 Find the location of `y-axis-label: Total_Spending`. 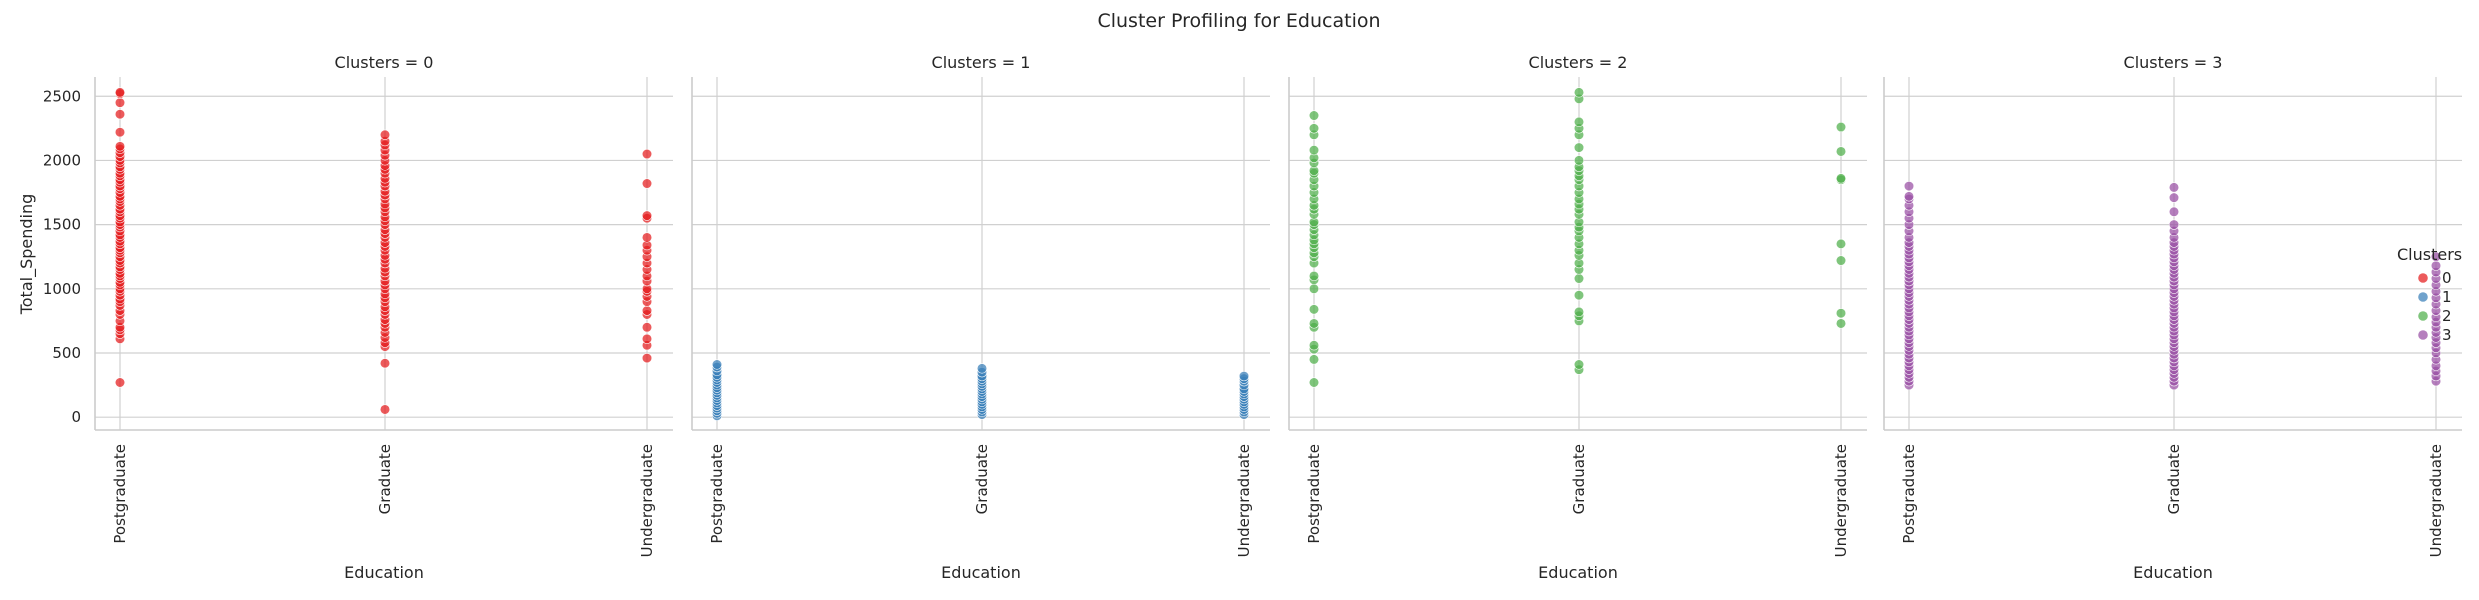

y-axis-label: Total_Spending is located at coordinates (27, 255).